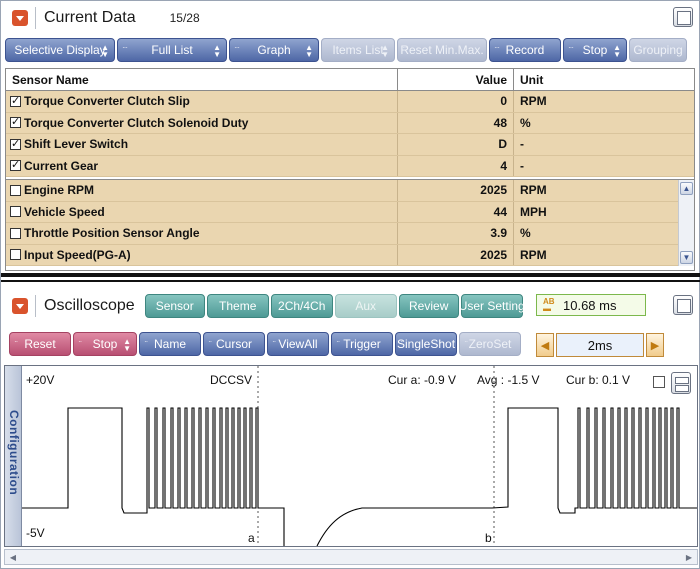 This screenshot has height=569, width=700. I want to click on sensor-button: Sensor, so click(174, 306).